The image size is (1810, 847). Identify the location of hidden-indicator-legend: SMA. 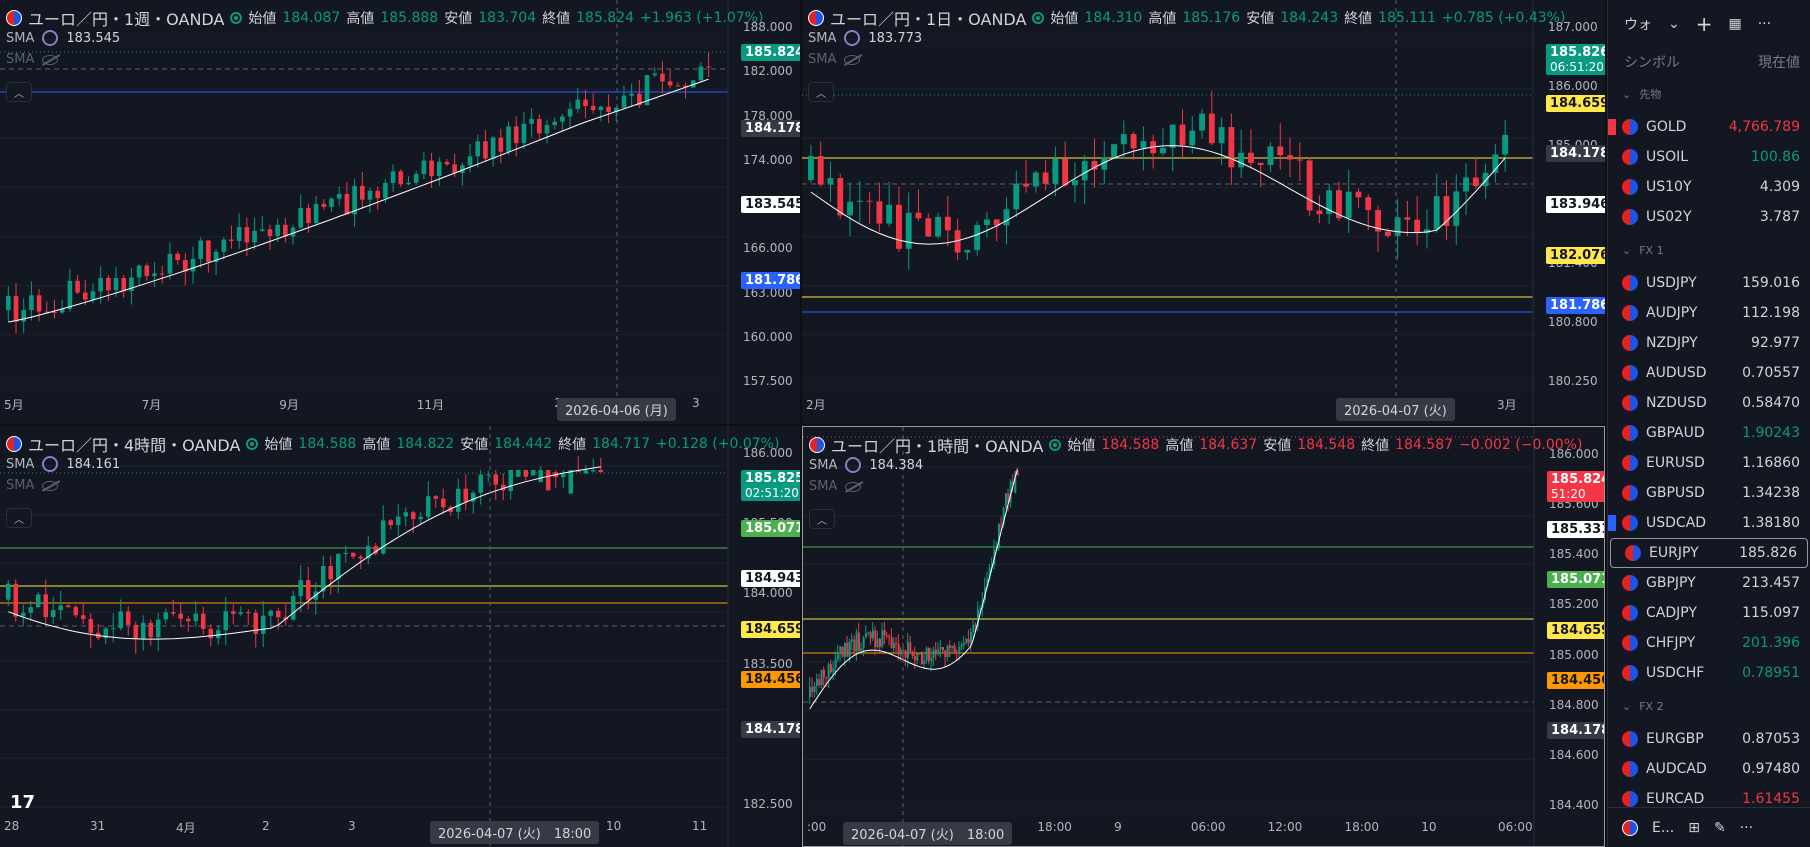
(834, 59).